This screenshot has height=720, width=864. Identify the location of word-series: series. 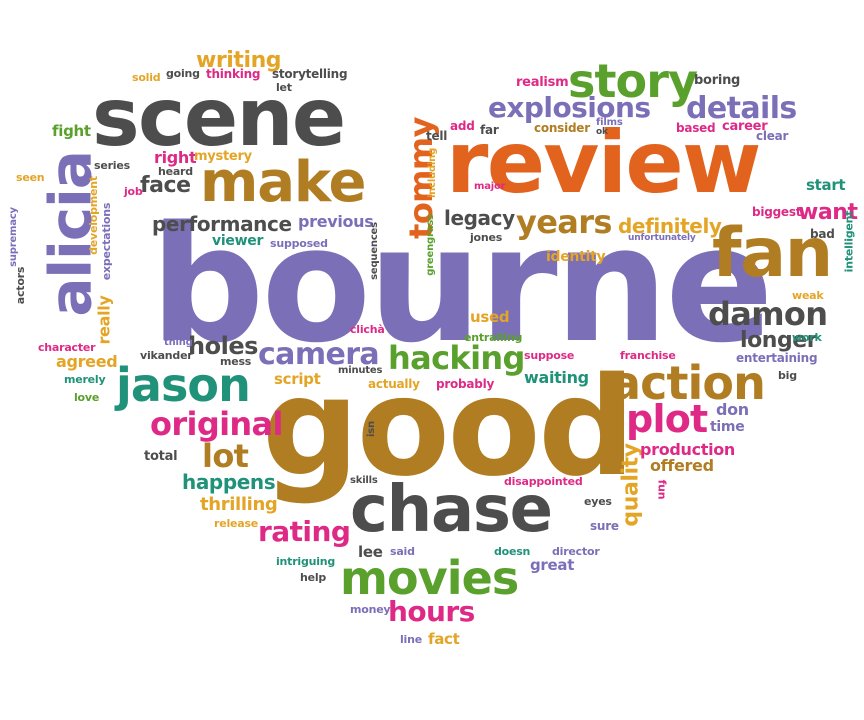
(112, 165).